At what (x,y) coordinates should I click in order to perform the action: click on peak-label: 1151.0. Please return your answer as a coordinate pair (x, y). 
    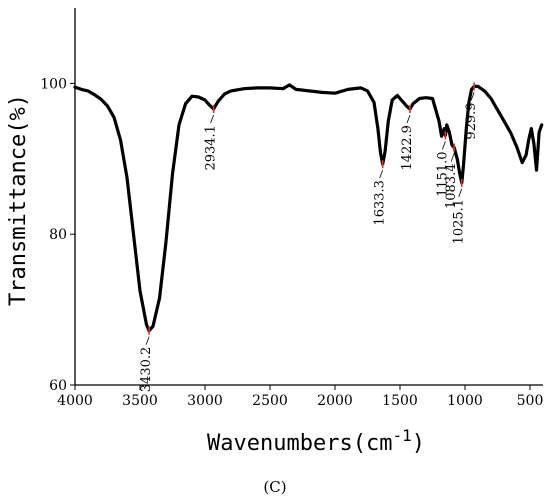
    Looking at the image, I should click on (442, 174).